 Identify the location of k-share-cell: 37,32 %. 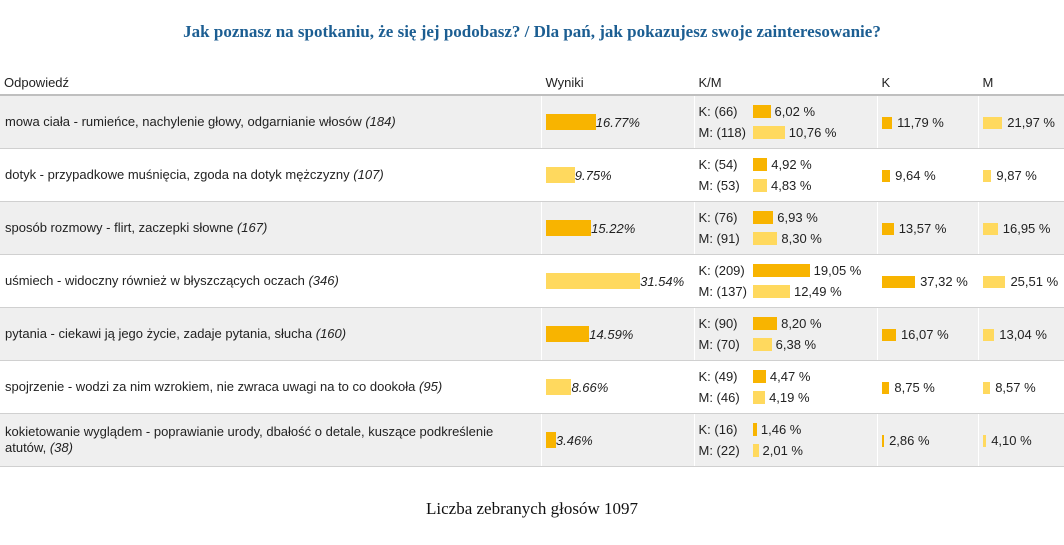
(927, 281).